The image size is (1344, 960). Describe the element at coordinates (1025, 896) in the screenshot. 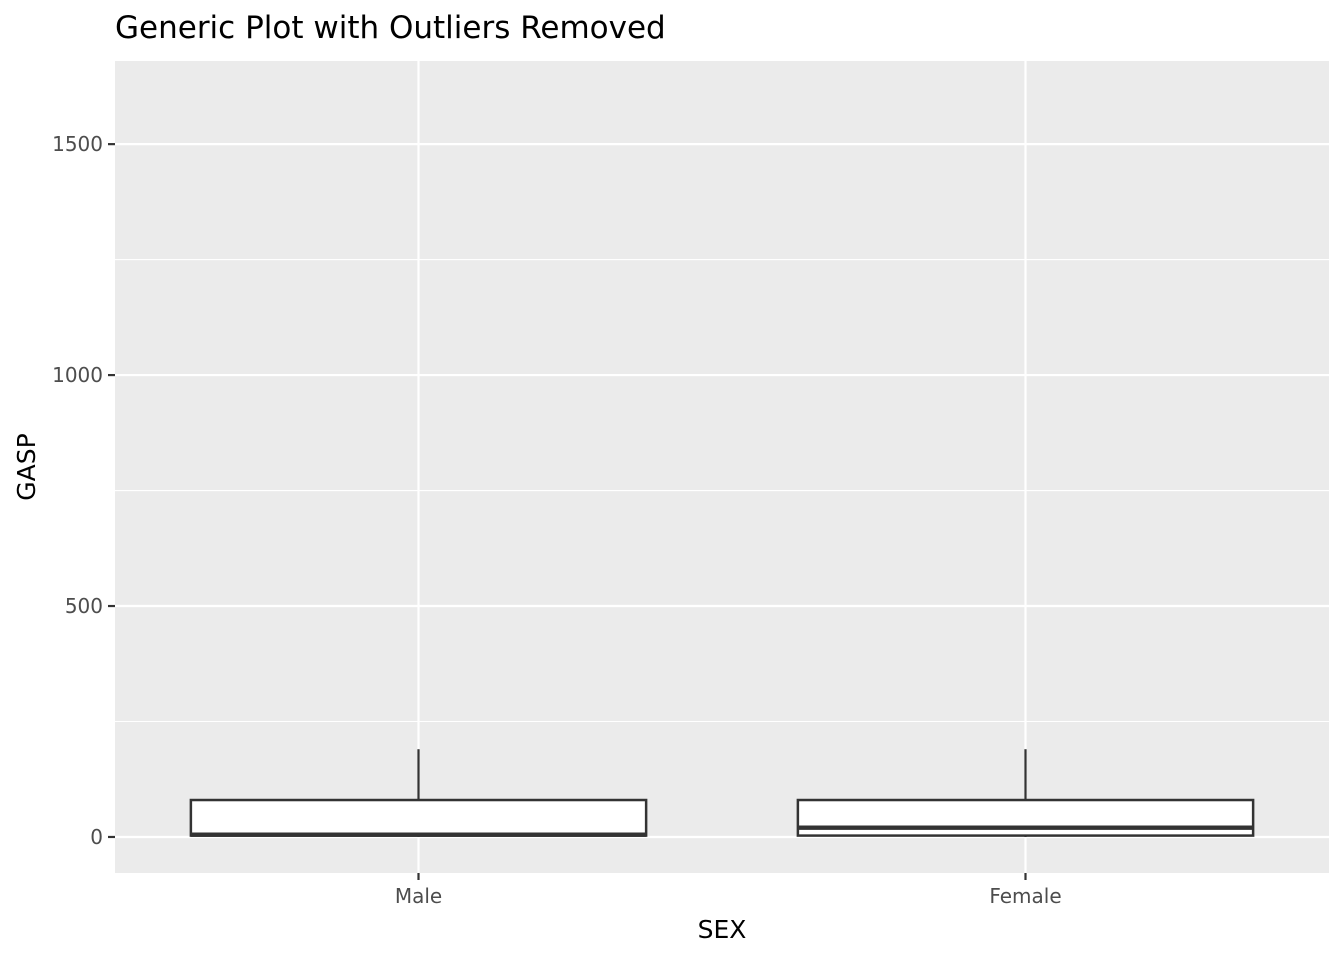

I see `x-tick-label: Female` at that location.